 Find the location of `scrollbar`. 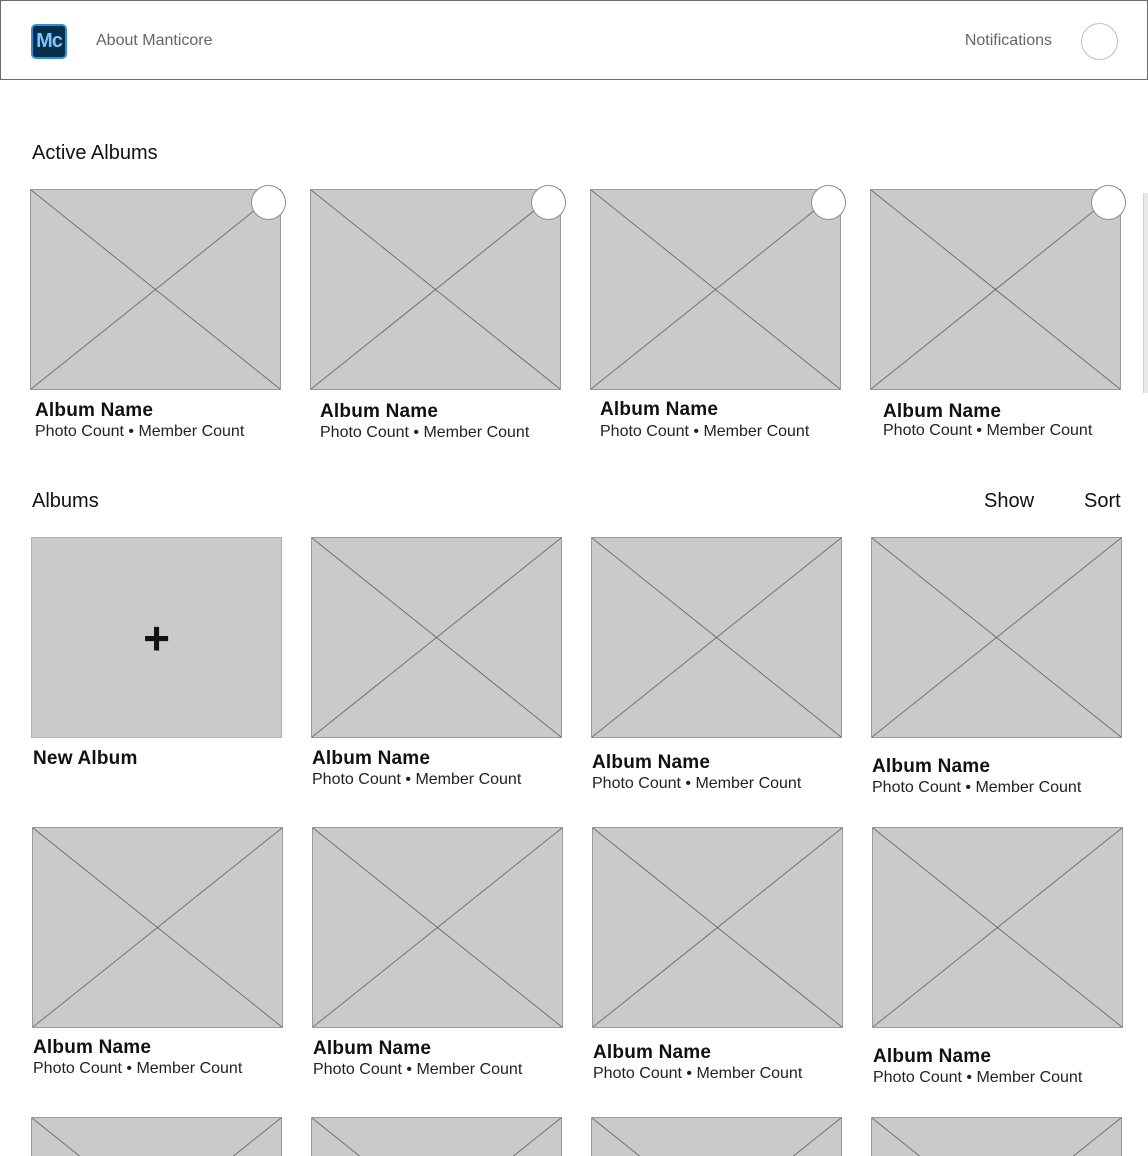

scrollbar is located at coordinates (1145, 293).